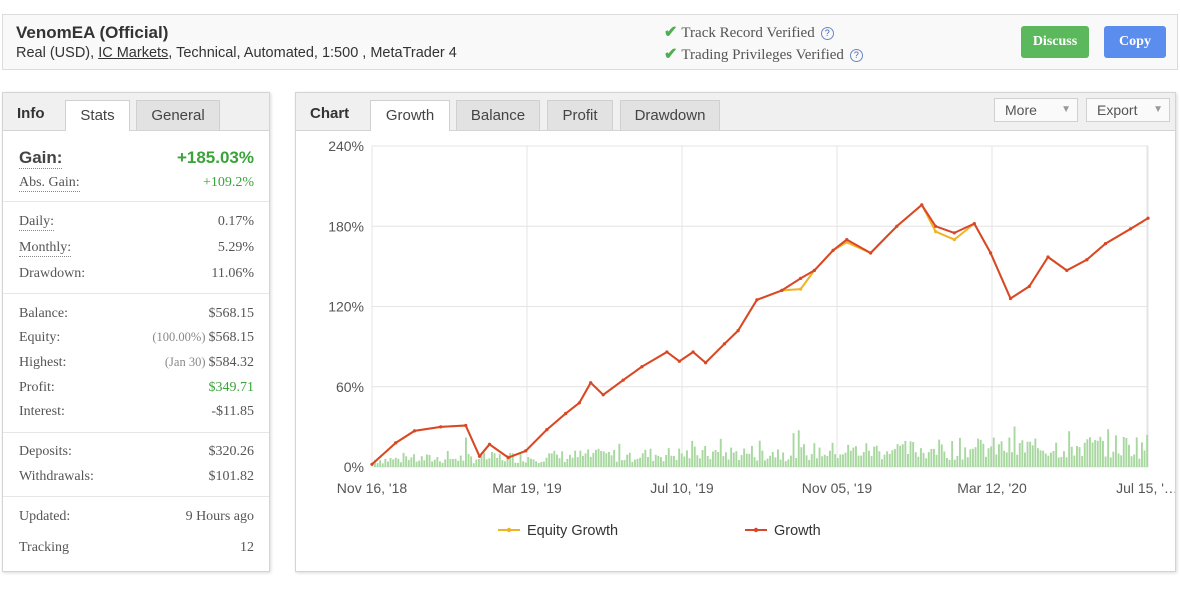  What do you see at coordinates (36, 222) in the screenshot?
I see `daily-label: Daily:` at bounding box center [36, 222].